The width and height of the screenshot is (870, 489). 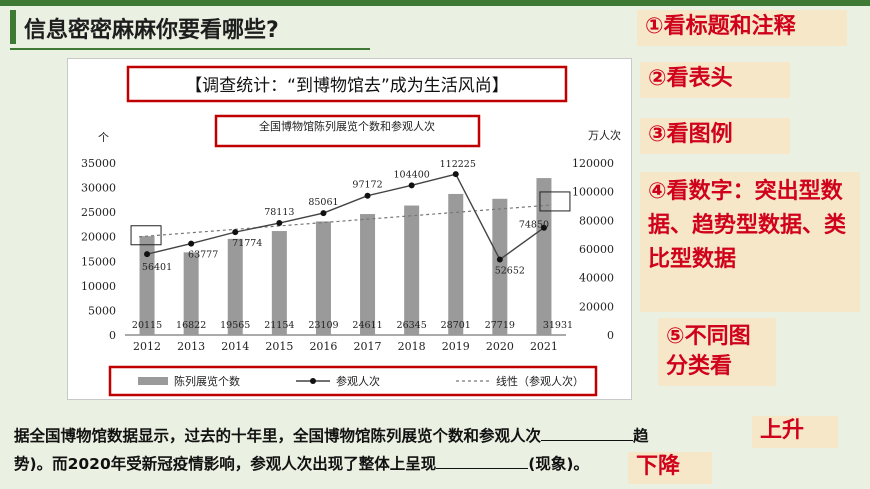 What do you see at coordinates (98, 163) in the screenshot?
I see `left-tick-label-7: 35000` at bounding box center [98, 163].